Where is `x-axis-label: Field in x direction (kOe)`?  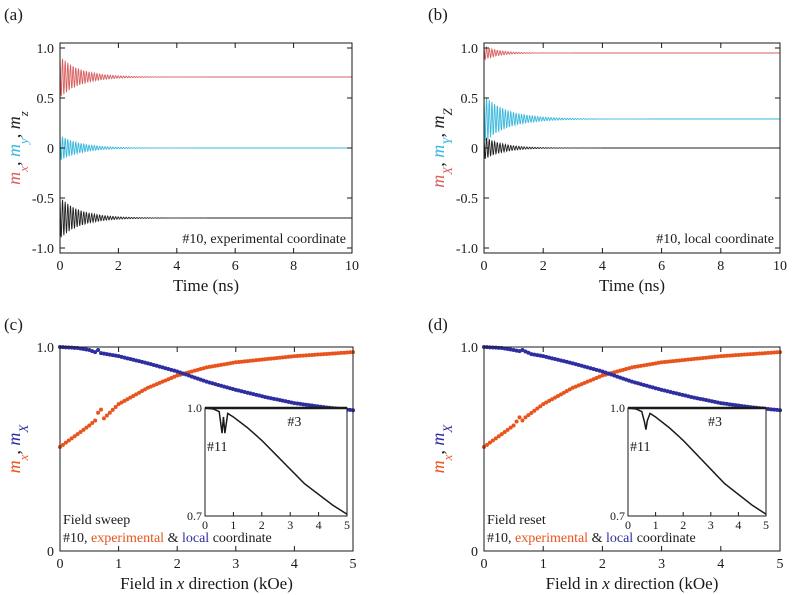
x-axis-label: Field in x direction (kOe) is located at coordinates (206, 583).